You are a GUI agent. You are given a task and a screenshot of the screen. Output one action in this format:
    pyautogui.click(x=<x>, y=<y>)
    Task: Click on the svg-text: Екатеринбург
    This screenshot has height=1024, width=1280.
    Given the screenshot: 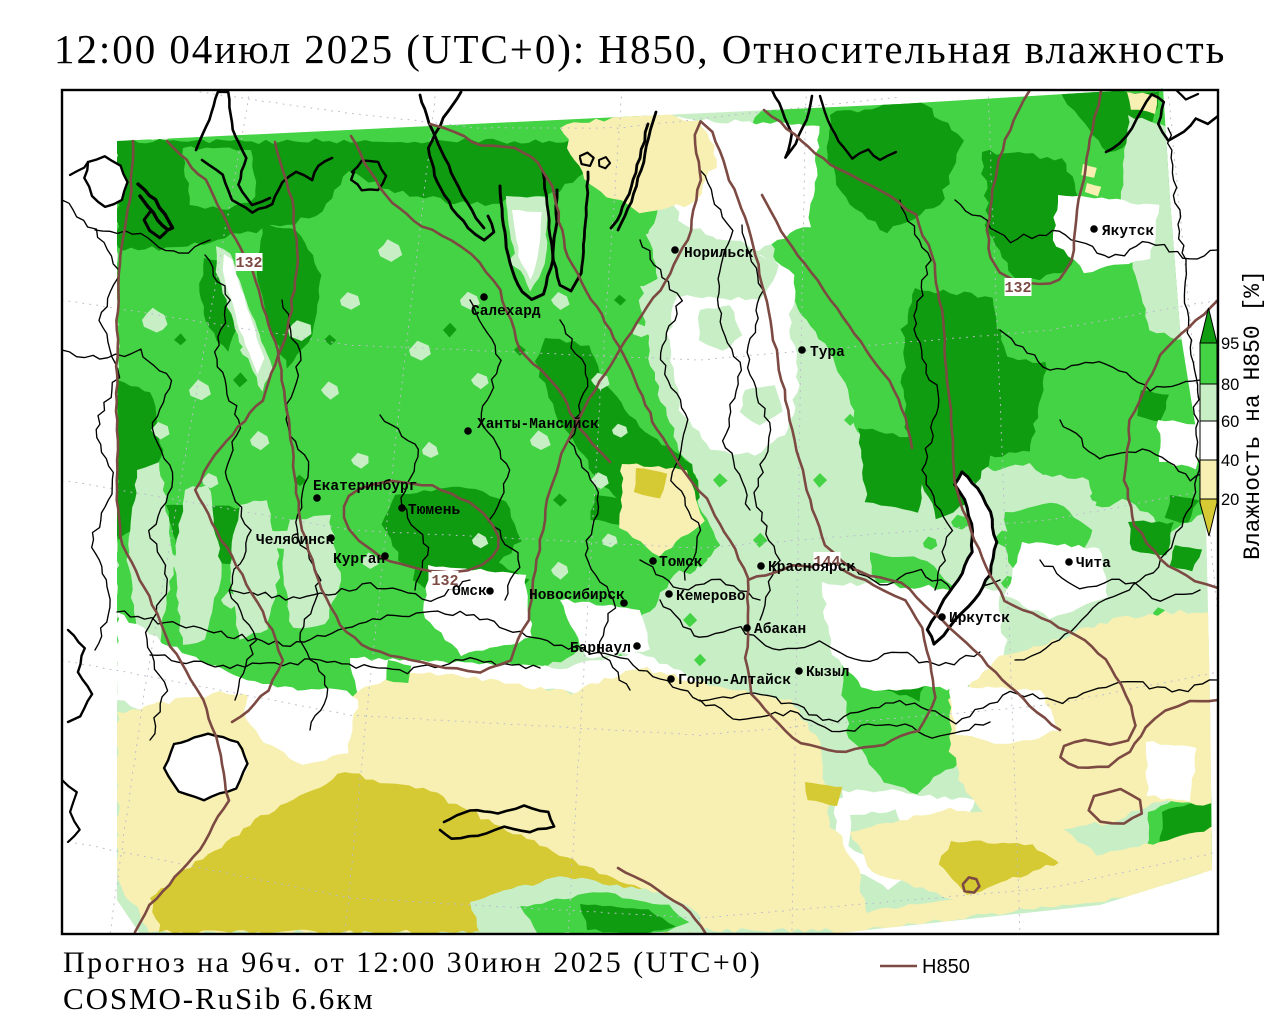 What is the action you would take?
    pyautogui.click(x=365, y=487)
    